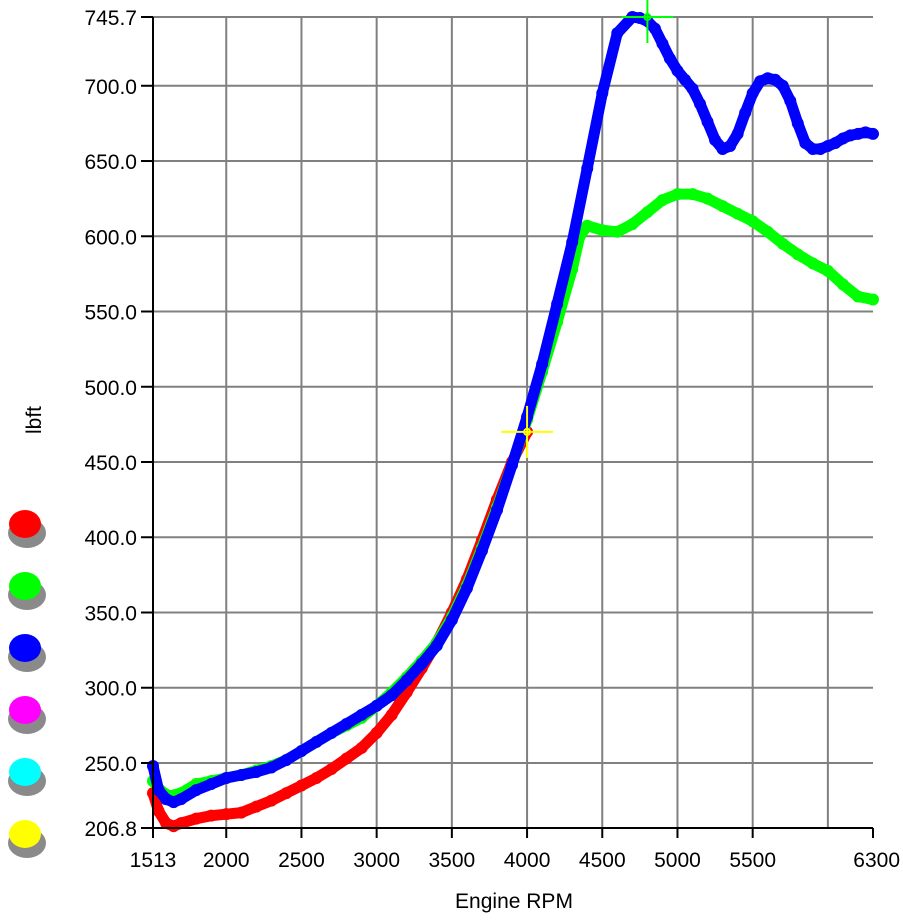 This screenshot has height=923, width=903. I want to click on x-tick-label: 5500, so click(752, 860).